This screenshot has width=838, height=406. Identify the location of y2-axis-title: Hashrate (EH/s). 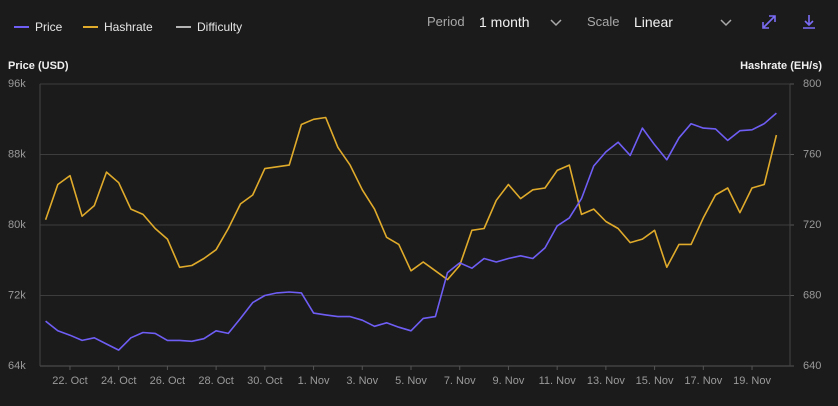
(781, 66).